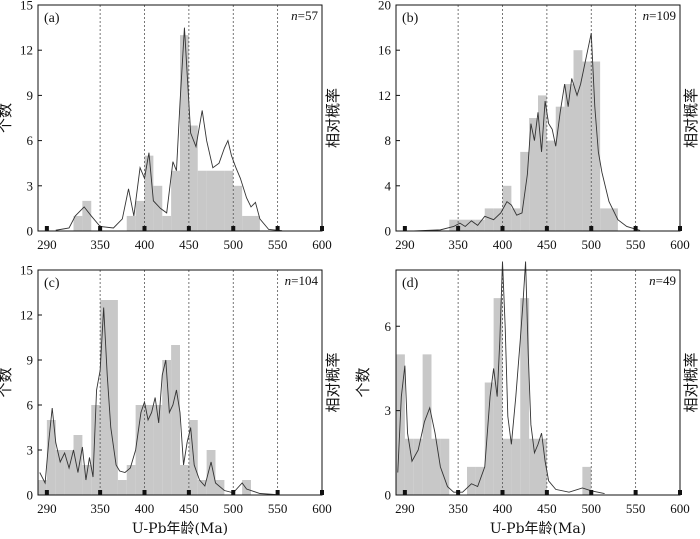 This screenshot has width=700, height=539. I want to click on y-tick-label: 4, so click(388, 185).